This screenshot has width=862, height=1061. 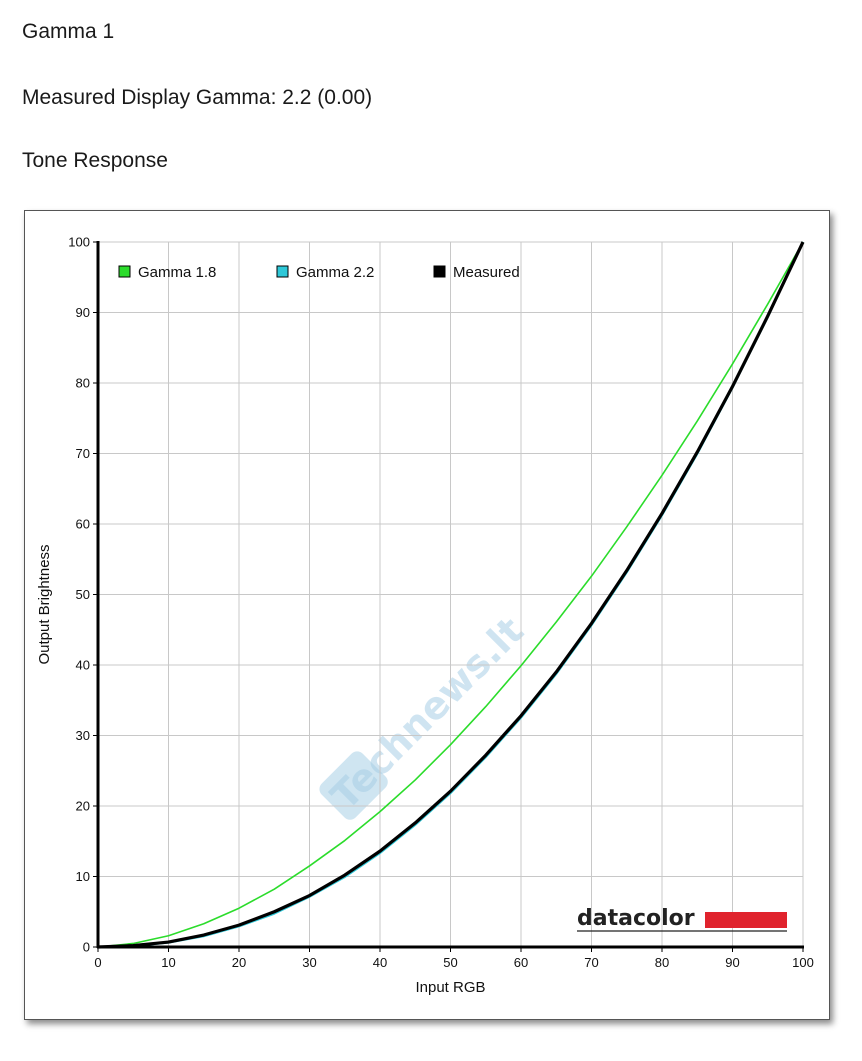 What do you see at coordinates (450, 987) in the screenshot?
I see `x-axis-title: Input RGB` at bounding box center [450, 987].